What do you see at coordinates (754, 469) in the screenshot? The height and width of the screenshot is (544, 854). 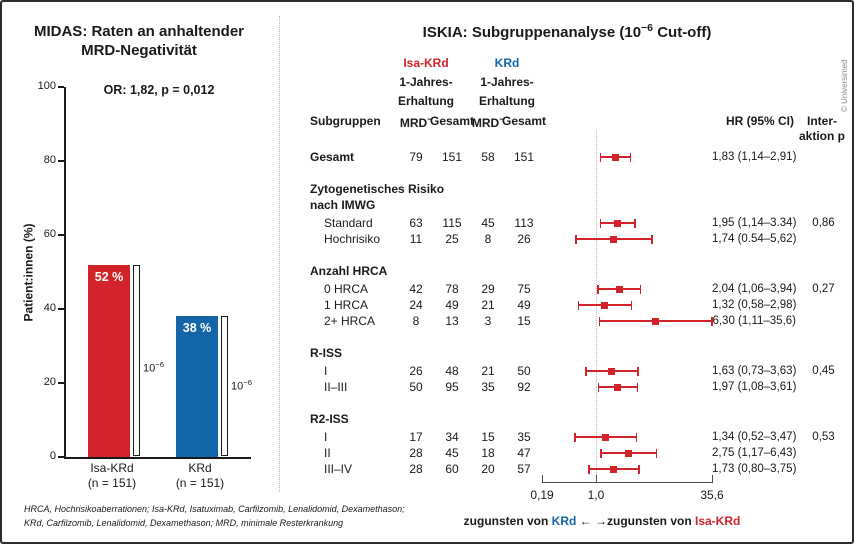 I see `cell-hr-ci: 1,73 (0,80–3,75)` at bounding box center [754, 469].